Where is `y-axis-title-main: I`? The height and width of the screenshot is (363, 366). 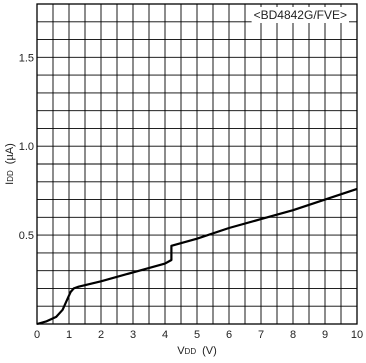
y-axis-title-main: I is located at coordinates (10, 183).